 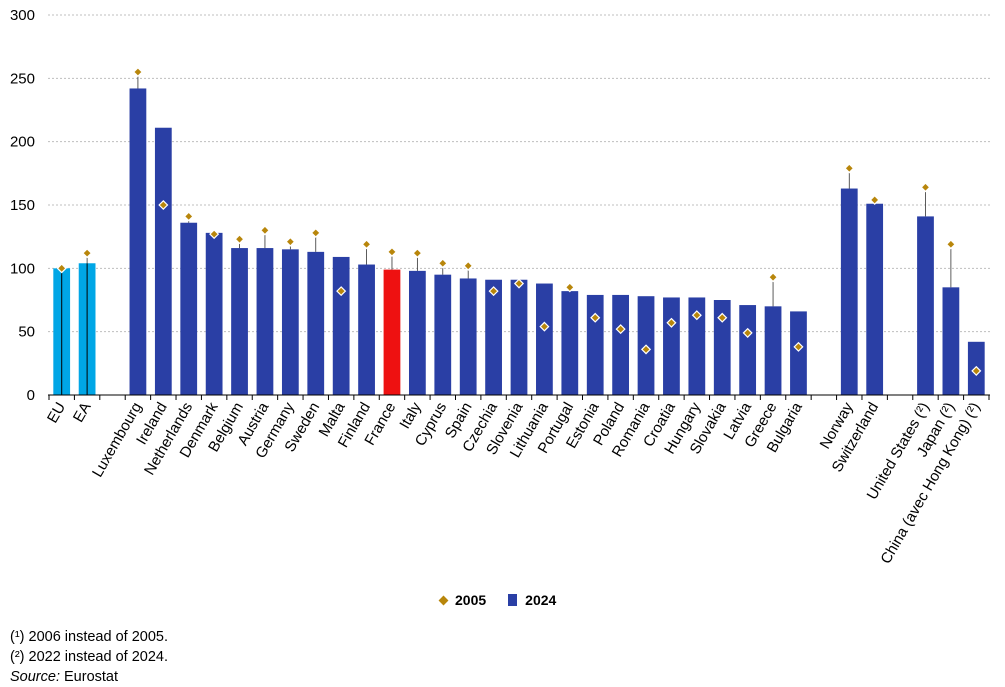 I want to click on x-tick-label: EA, so click(x=82, y=413).